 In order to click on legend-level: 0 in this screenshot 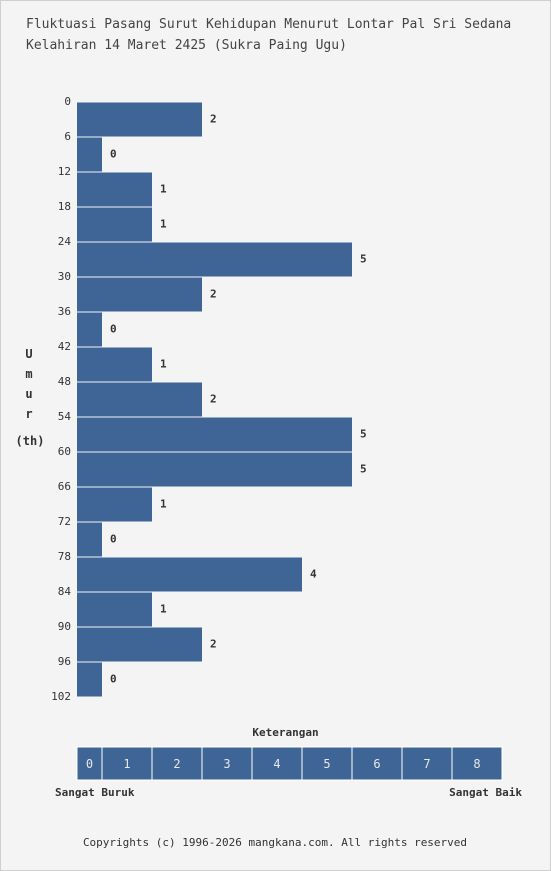, I will do `click(89, 764)`.